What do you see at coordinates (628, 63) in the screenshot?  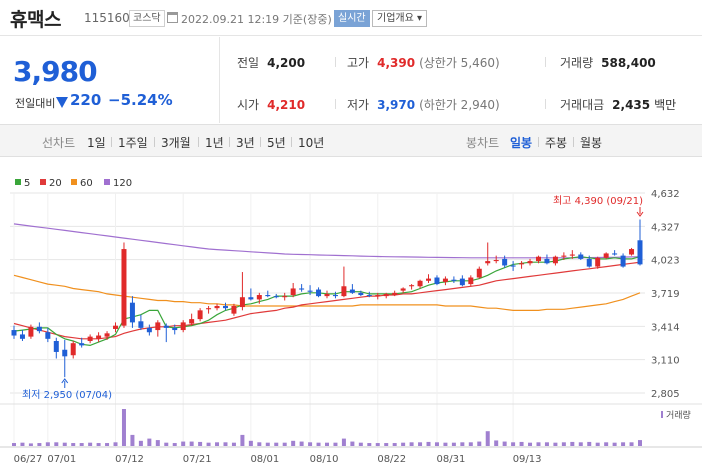 I see `stat-value: 588,400` at bounding box center [628, 63].